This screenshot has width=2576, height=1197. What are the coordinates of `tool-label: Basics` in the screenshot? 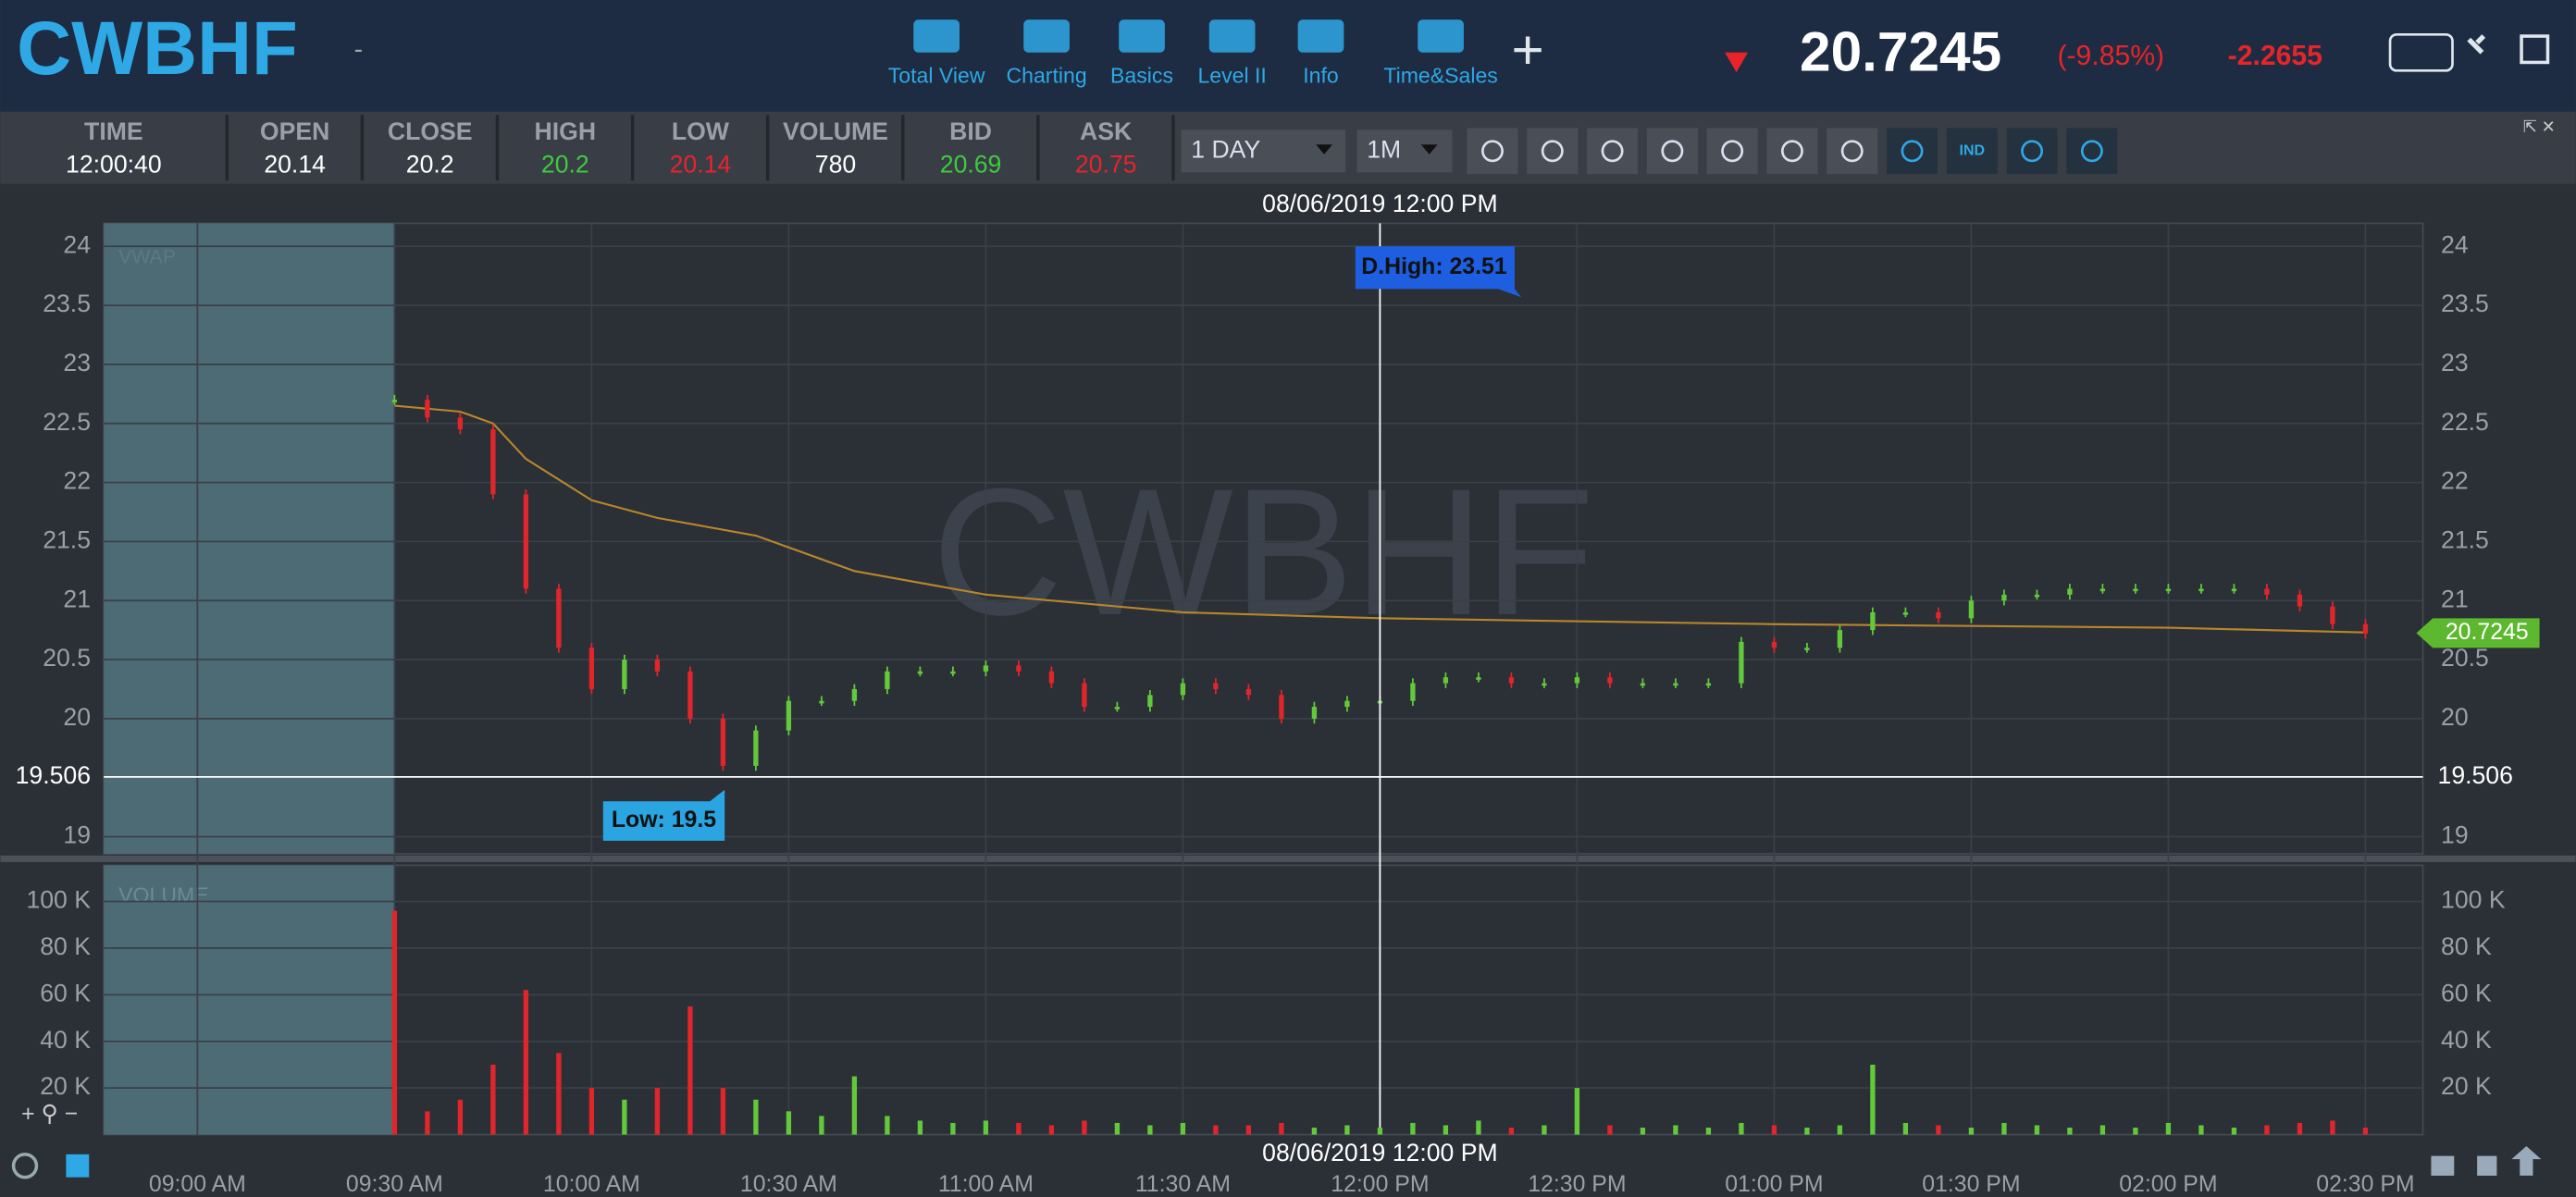 It's located at (1142, 76).